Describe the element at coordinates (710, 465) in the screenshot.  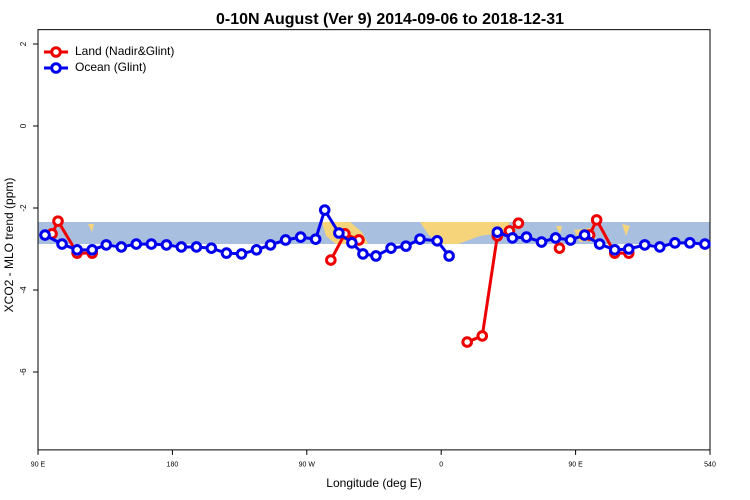
I see `x-tick-label: 540` at that location.